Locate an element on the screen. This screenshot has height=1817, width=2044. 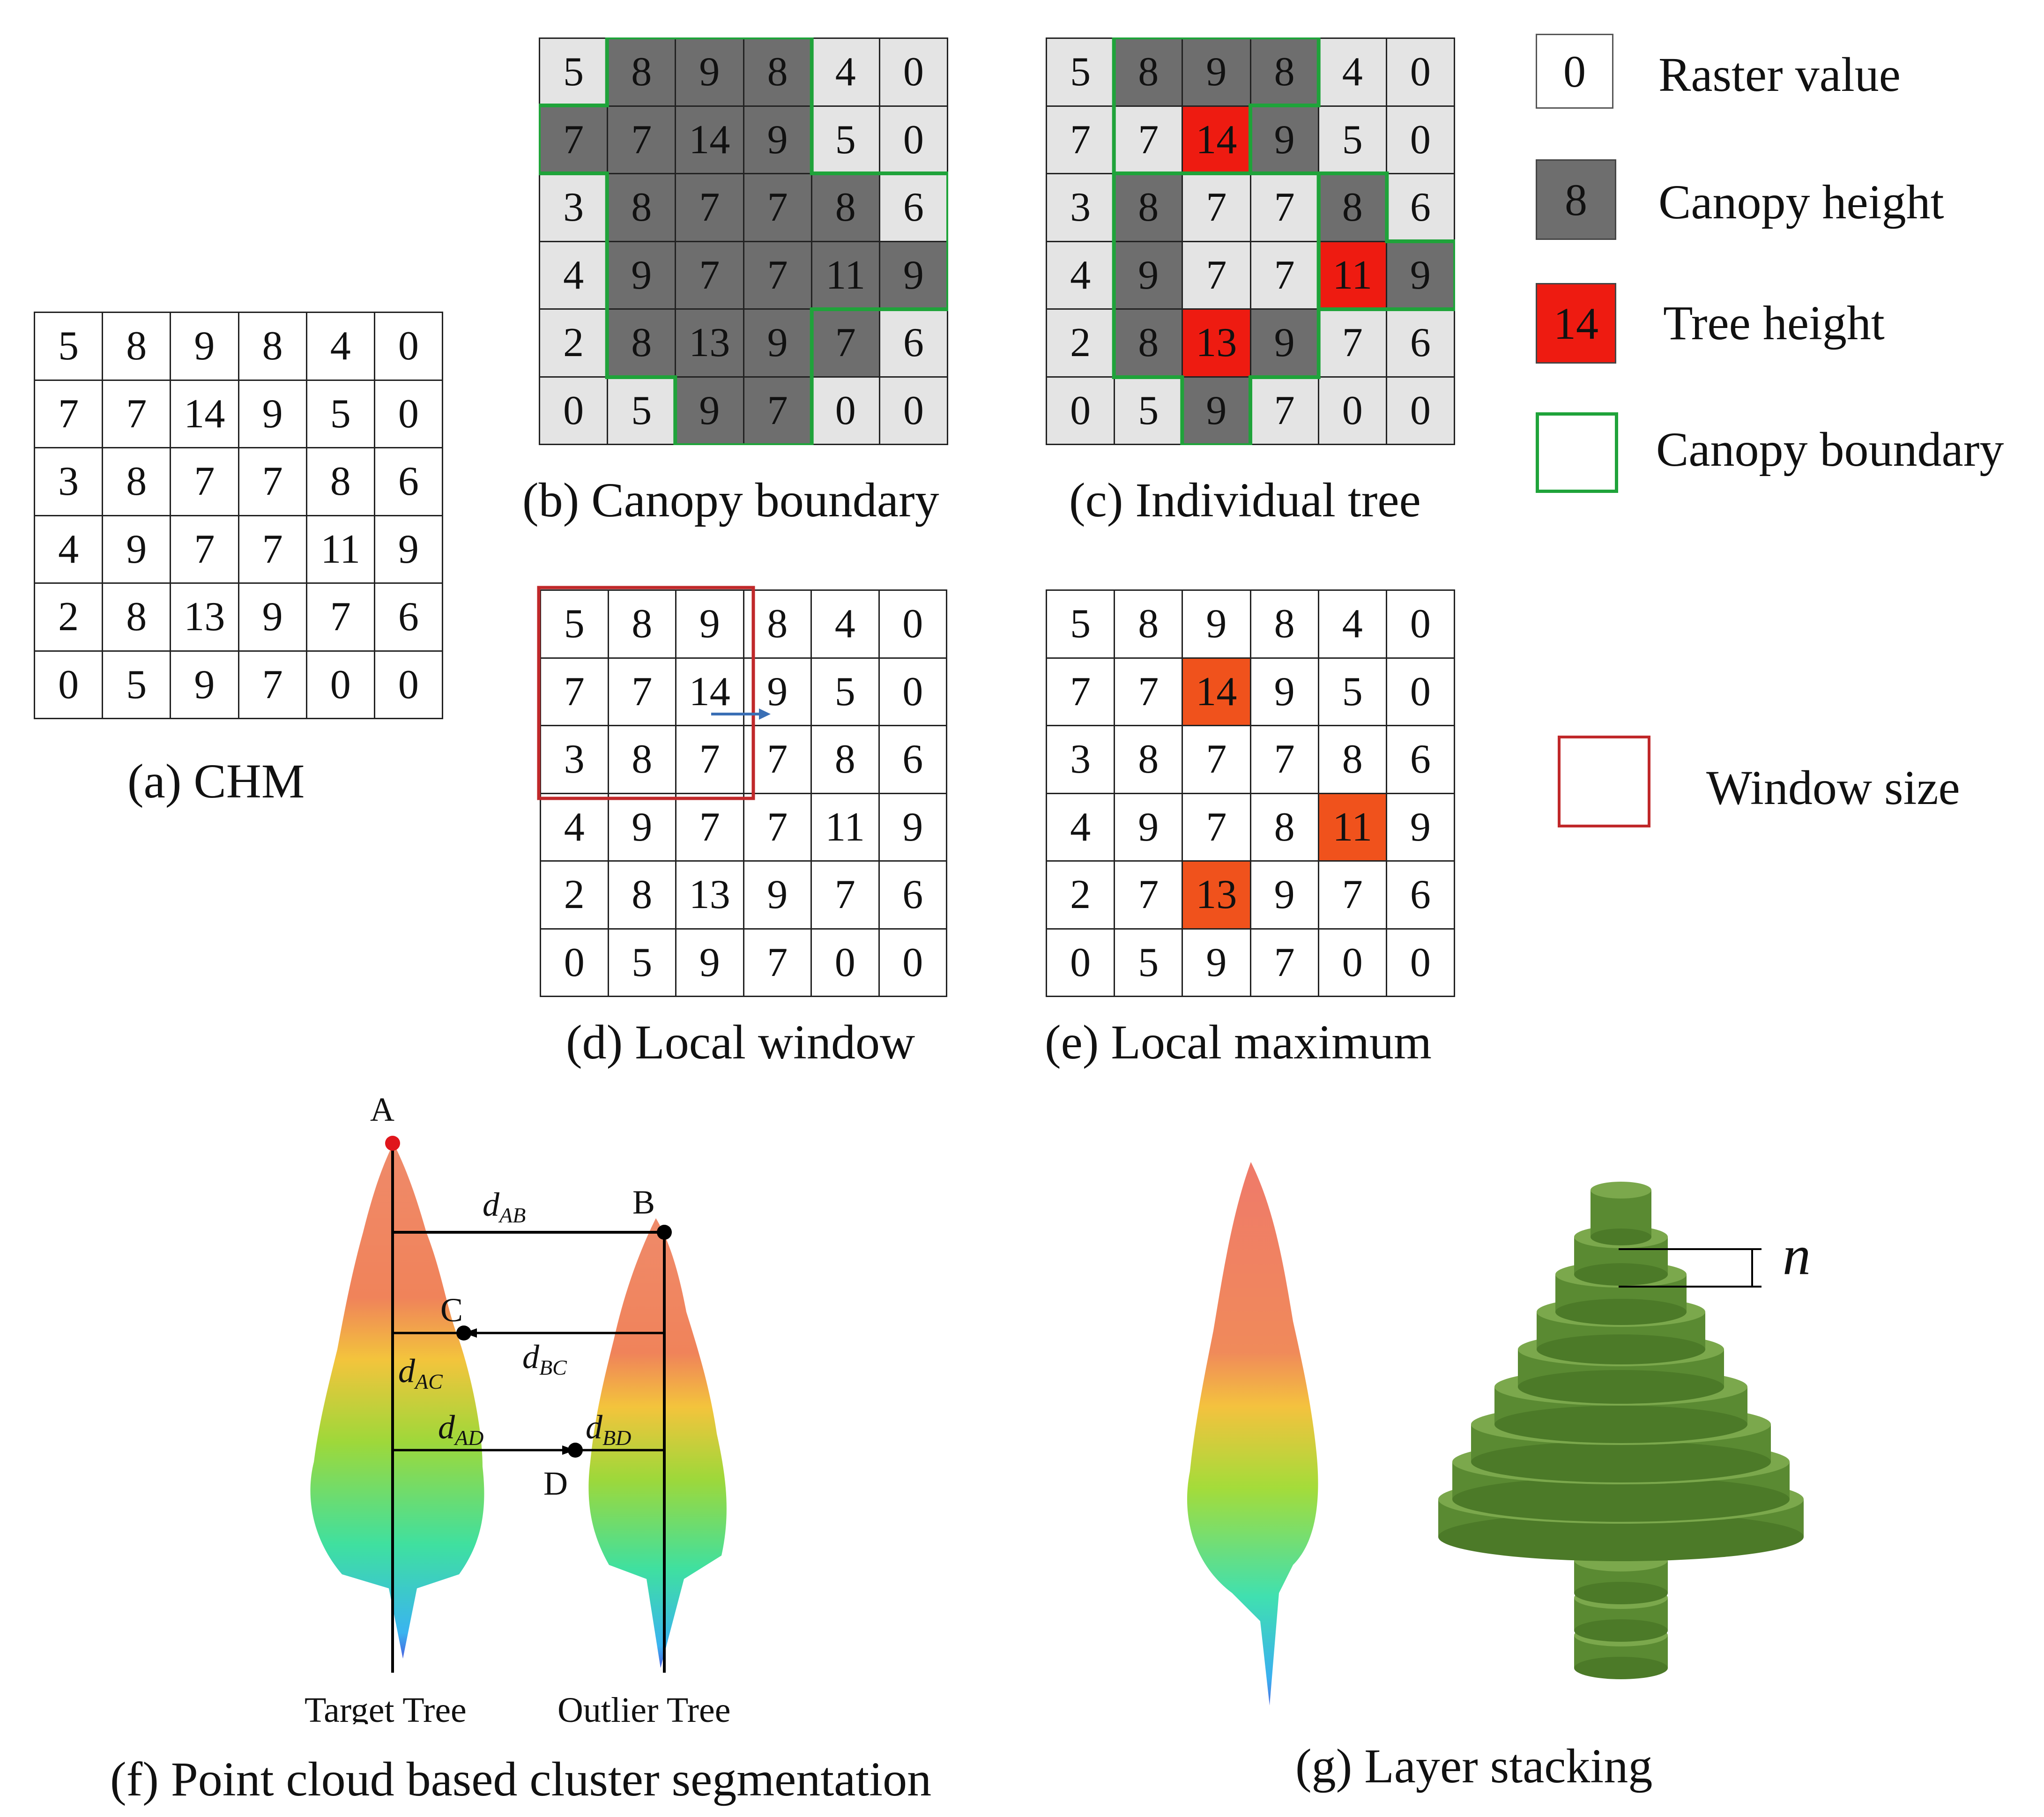
point-c is located at coordinates (464, 1333).